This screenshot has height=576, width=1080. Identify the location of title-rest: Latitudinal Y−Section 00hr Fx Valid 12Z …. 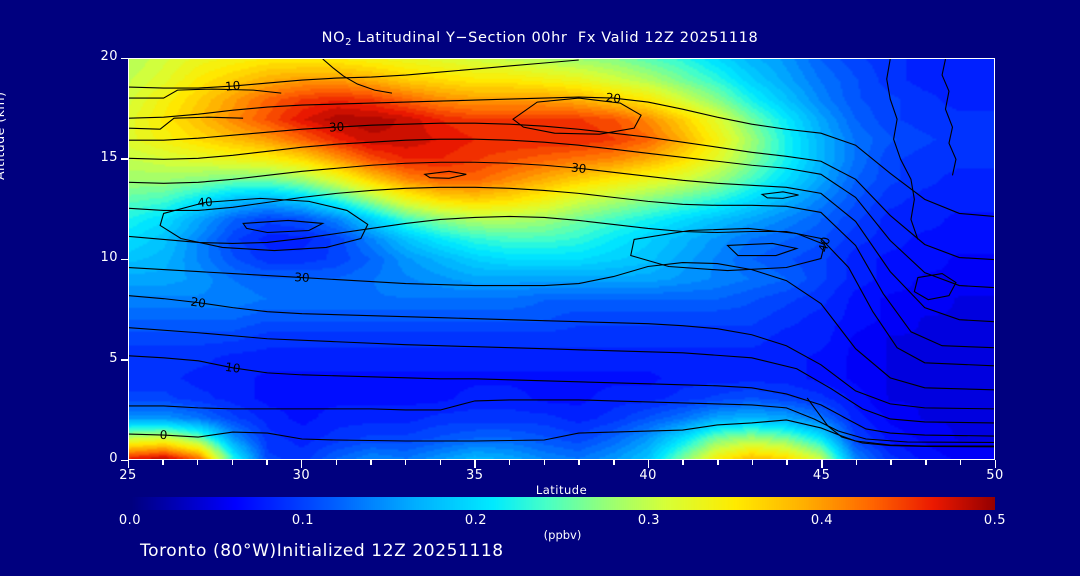
(555, 38).